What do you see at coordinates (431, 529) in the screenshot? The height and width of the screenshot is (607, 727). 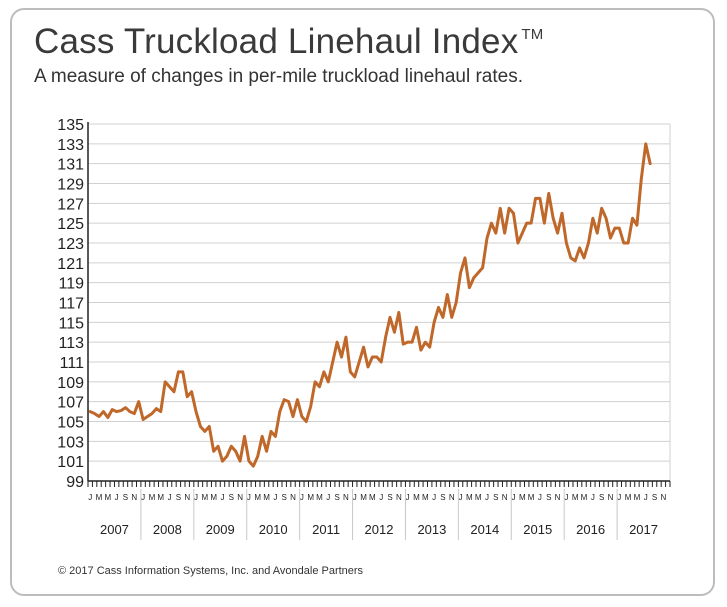 I see `x-year-label: 2013` at bounding box center [431, 529].